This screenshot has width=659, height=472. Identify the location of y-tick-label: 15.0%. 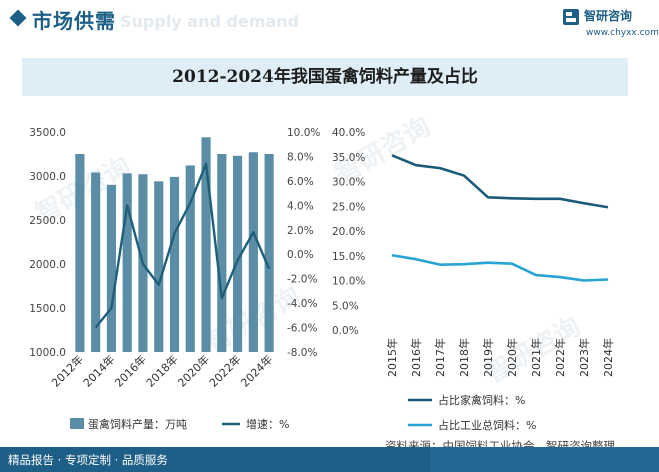
(348, 257).